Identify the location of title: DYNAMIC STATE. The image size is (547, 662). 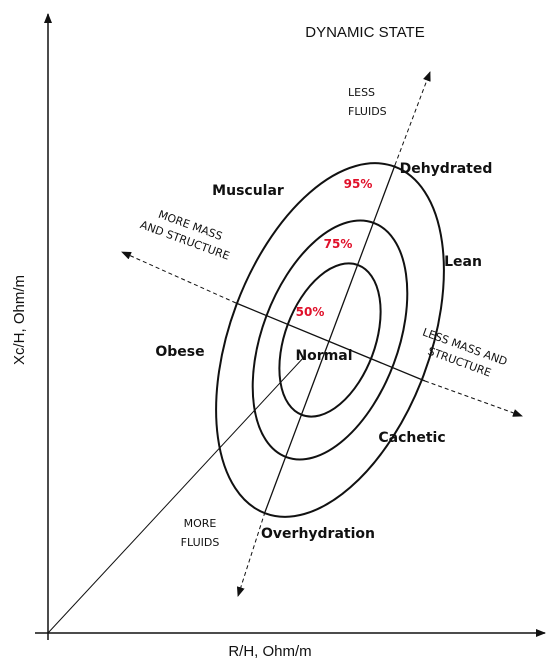
(364, 32).